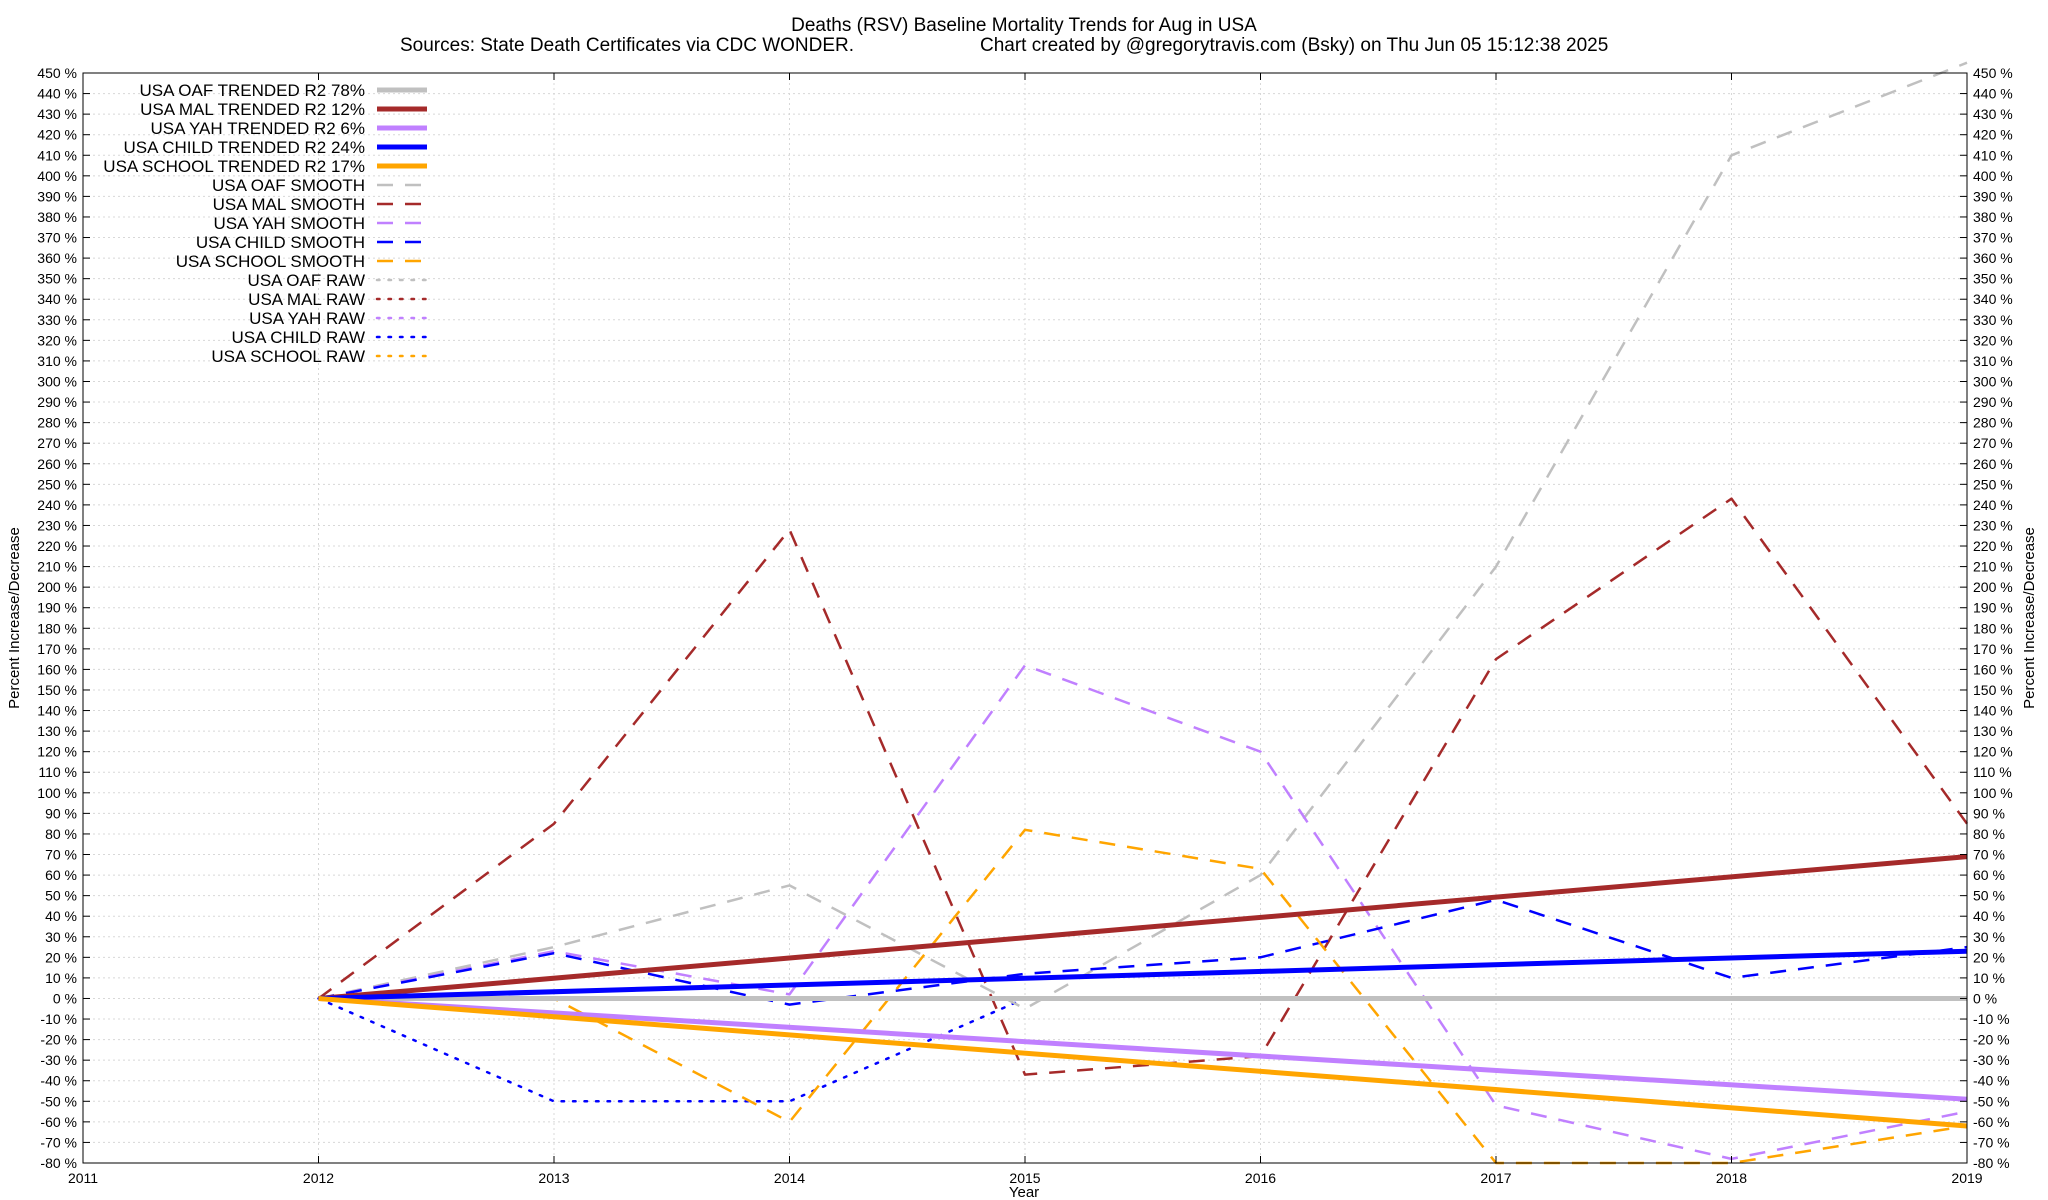 The width and height of the screenshot is (2048, 1200). What do you see at coordinates (280, 242) in the screenshot?
I see `legend-label: USA CHILD SMOOTH` at bounding box center [280, 242].